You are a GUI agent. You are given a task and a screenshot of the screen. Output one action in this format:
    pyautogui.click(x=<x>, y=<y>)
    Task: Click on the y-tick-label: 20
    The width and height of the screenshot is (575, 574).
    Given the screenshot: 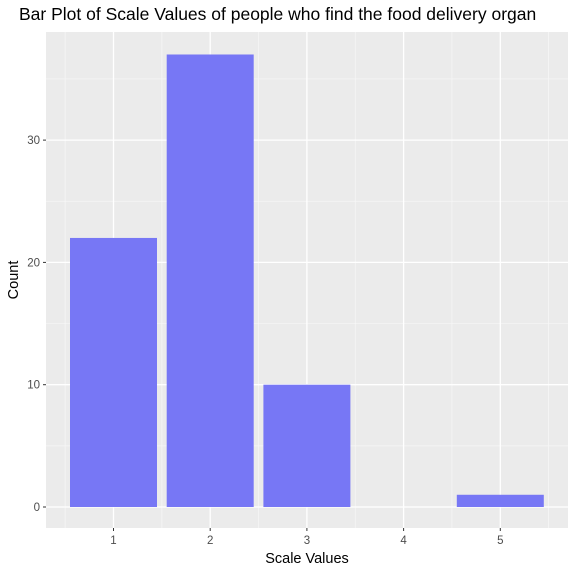 What is the action you would take?
    pyautogui.click(x=33, y=263)
    